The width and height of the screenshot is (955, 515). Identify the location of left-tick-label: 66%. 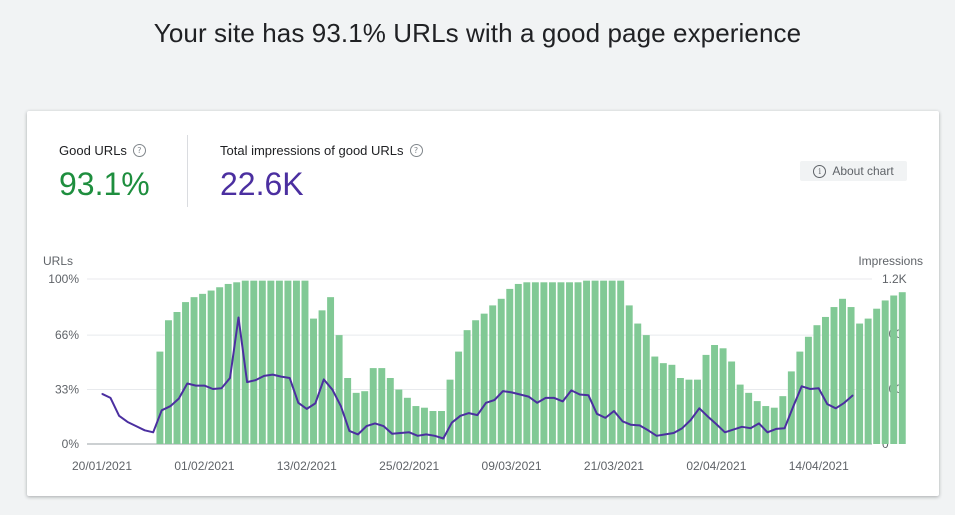
(67, 335).